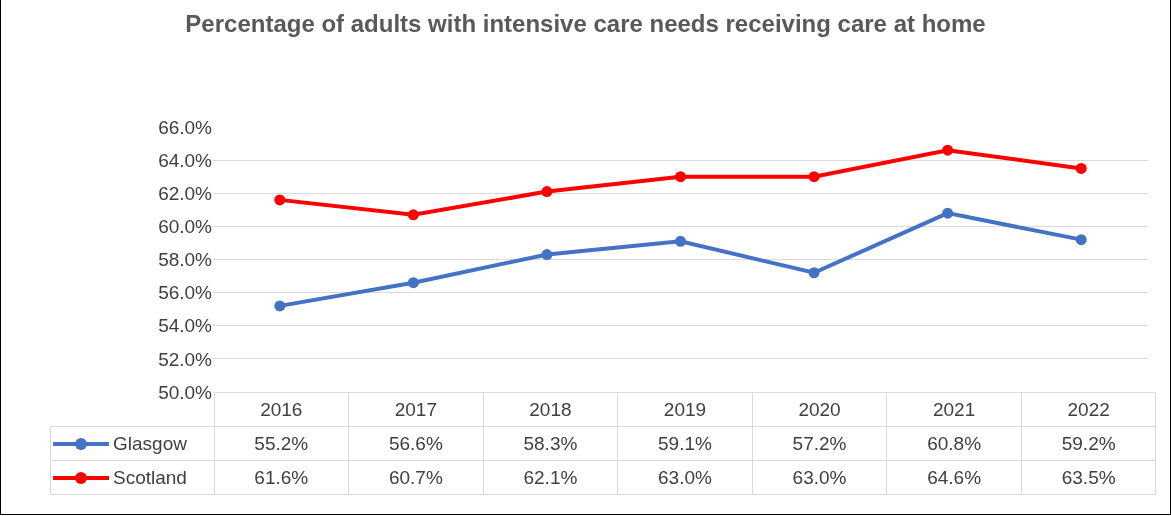 The width and height of the screenshot is (1171, 516). What do you see at coordinates (954, 477) in the screenshot?
I see `data-label: 64.6%` at bounding box center [954, 477].